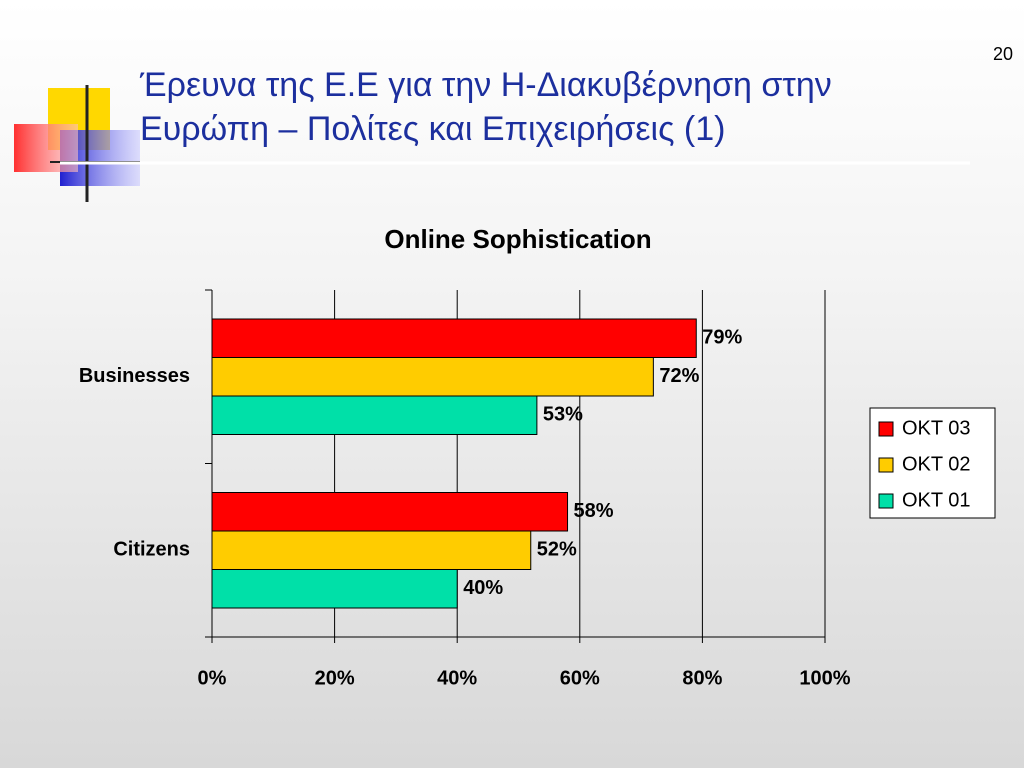 Image resolution: width=1024 pixels, height=768 pixels. Describe the element at coordinates (457, 678) in the screenshot. I see `x-tick-label: 40%` at that location.